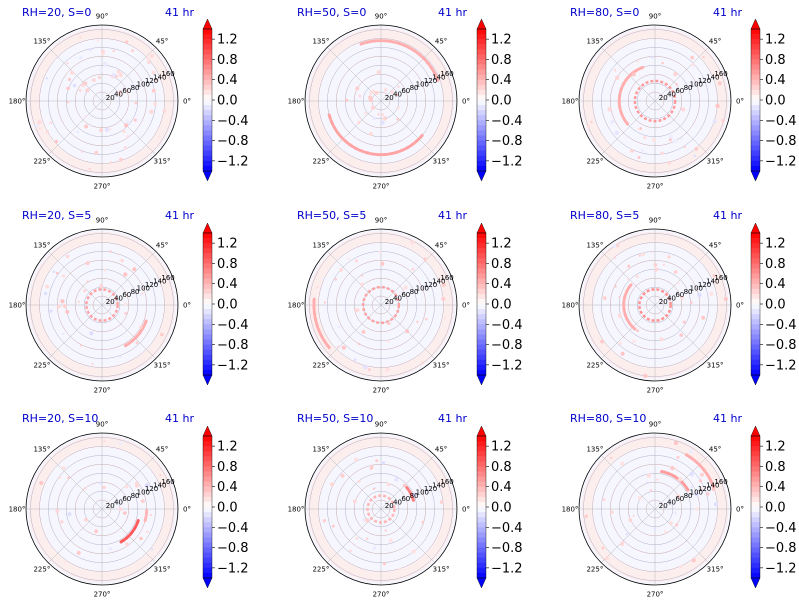 The height and width of the screenshot is (612, 799). I want to click on colorbar-tick-label: 1.2, so click(775, 40).